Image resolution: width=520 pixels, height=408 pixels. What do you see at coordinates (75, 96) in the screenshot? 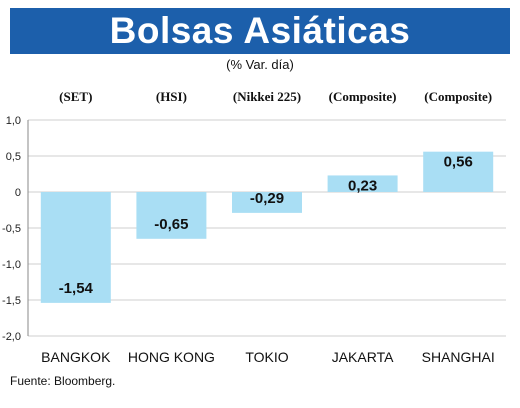
I see `index-label: (SET)` at bounding box center [75, 96].